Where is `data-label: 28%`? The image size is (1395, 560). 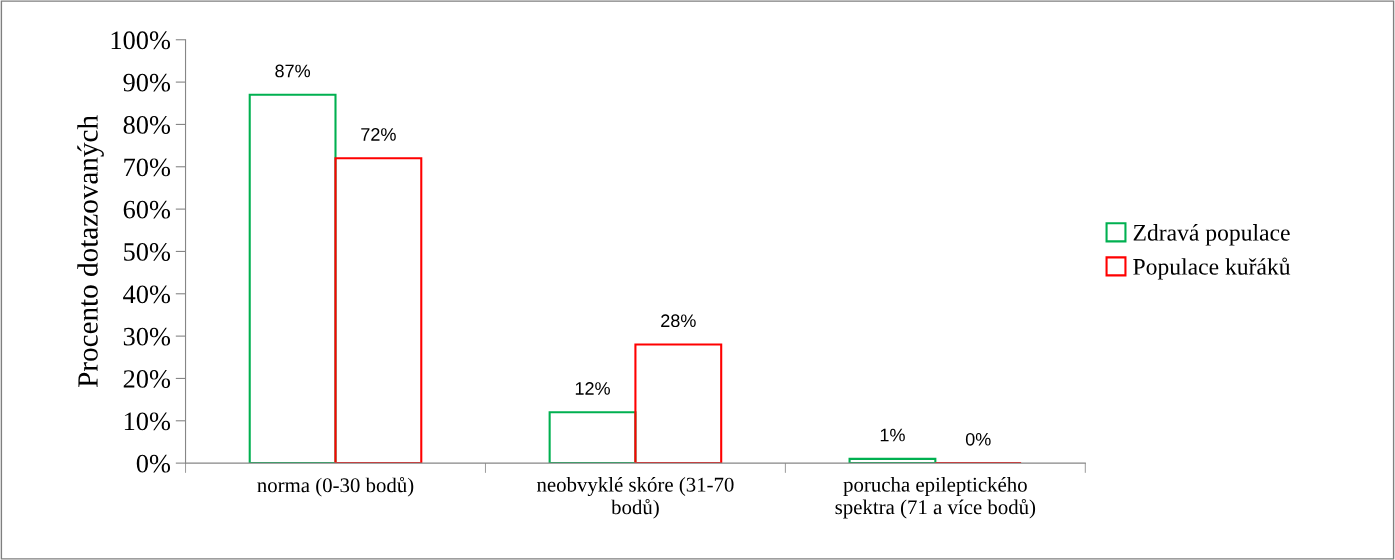
data-label: 28% is located at coordinates (678, 321).